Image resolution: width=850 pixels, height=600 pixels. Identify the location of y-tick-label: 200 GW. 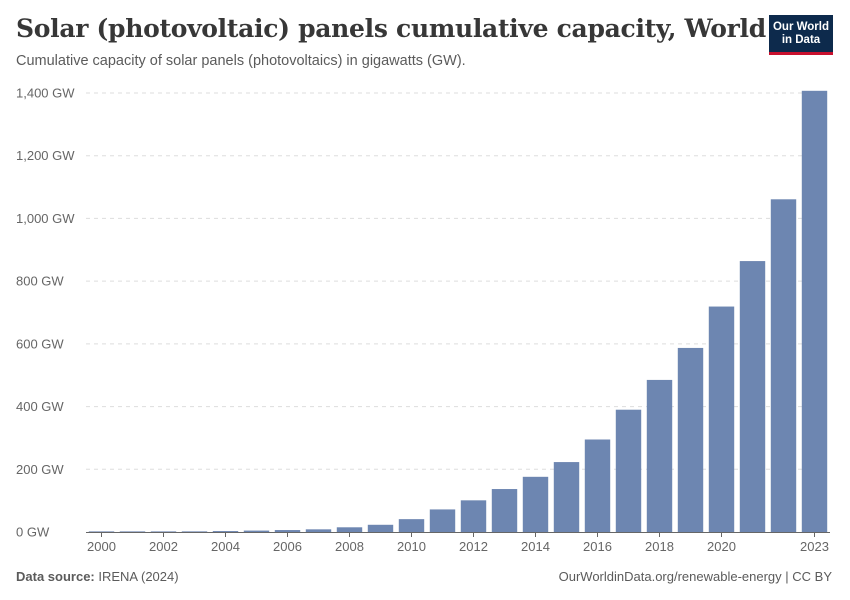
(40, 469).